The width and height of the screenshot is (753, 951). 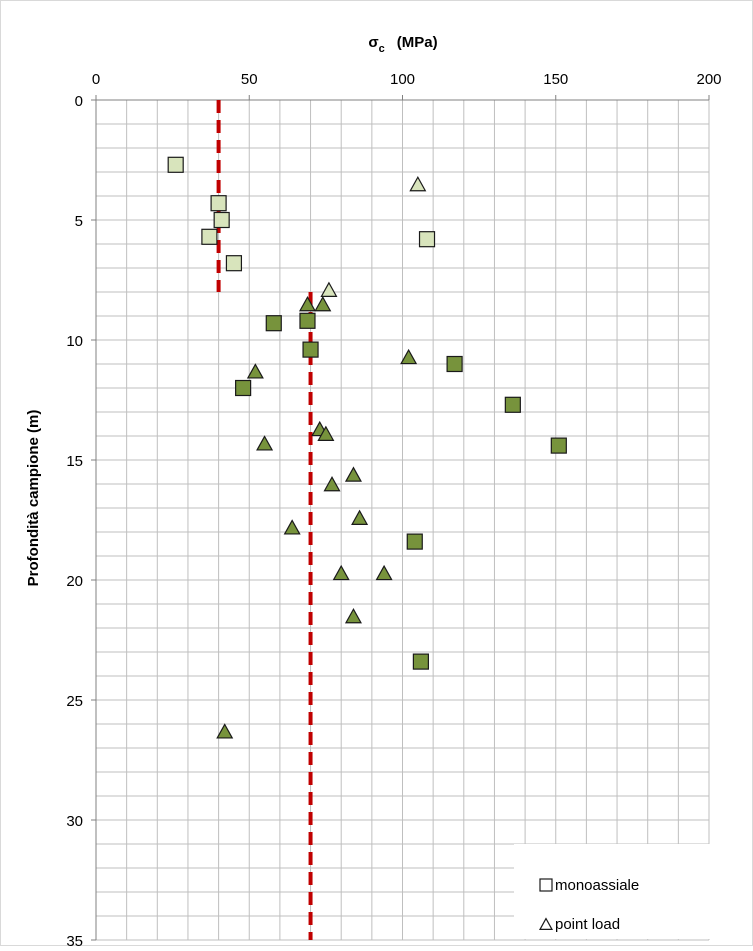 I want to click on x-axis-title: σc (MPa), so click(x=402, y=44).